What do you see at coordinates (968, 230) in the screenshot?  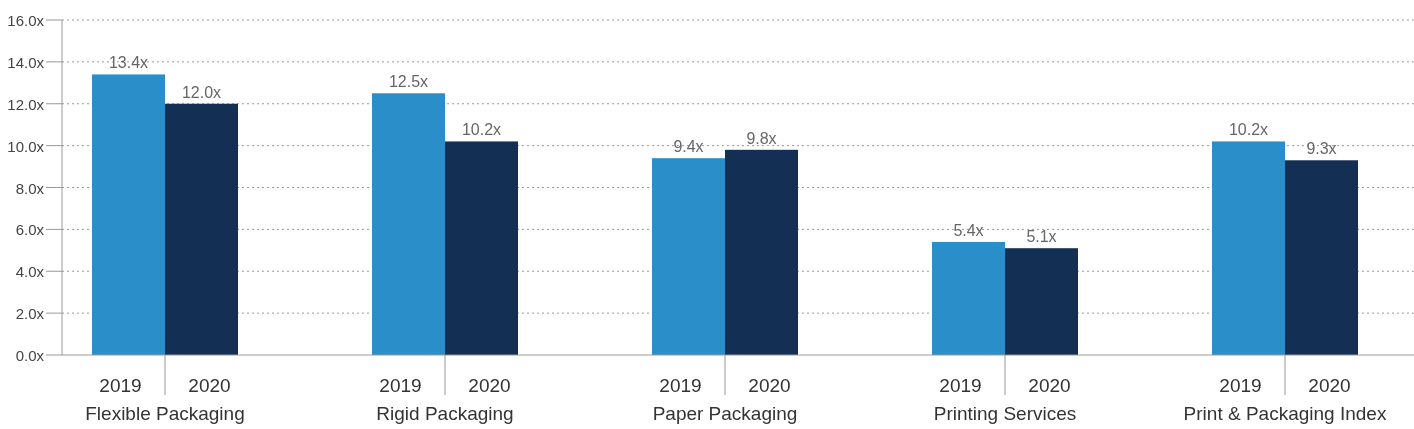 I see `data-label: 5.4x` at bounding box center [968, 230].